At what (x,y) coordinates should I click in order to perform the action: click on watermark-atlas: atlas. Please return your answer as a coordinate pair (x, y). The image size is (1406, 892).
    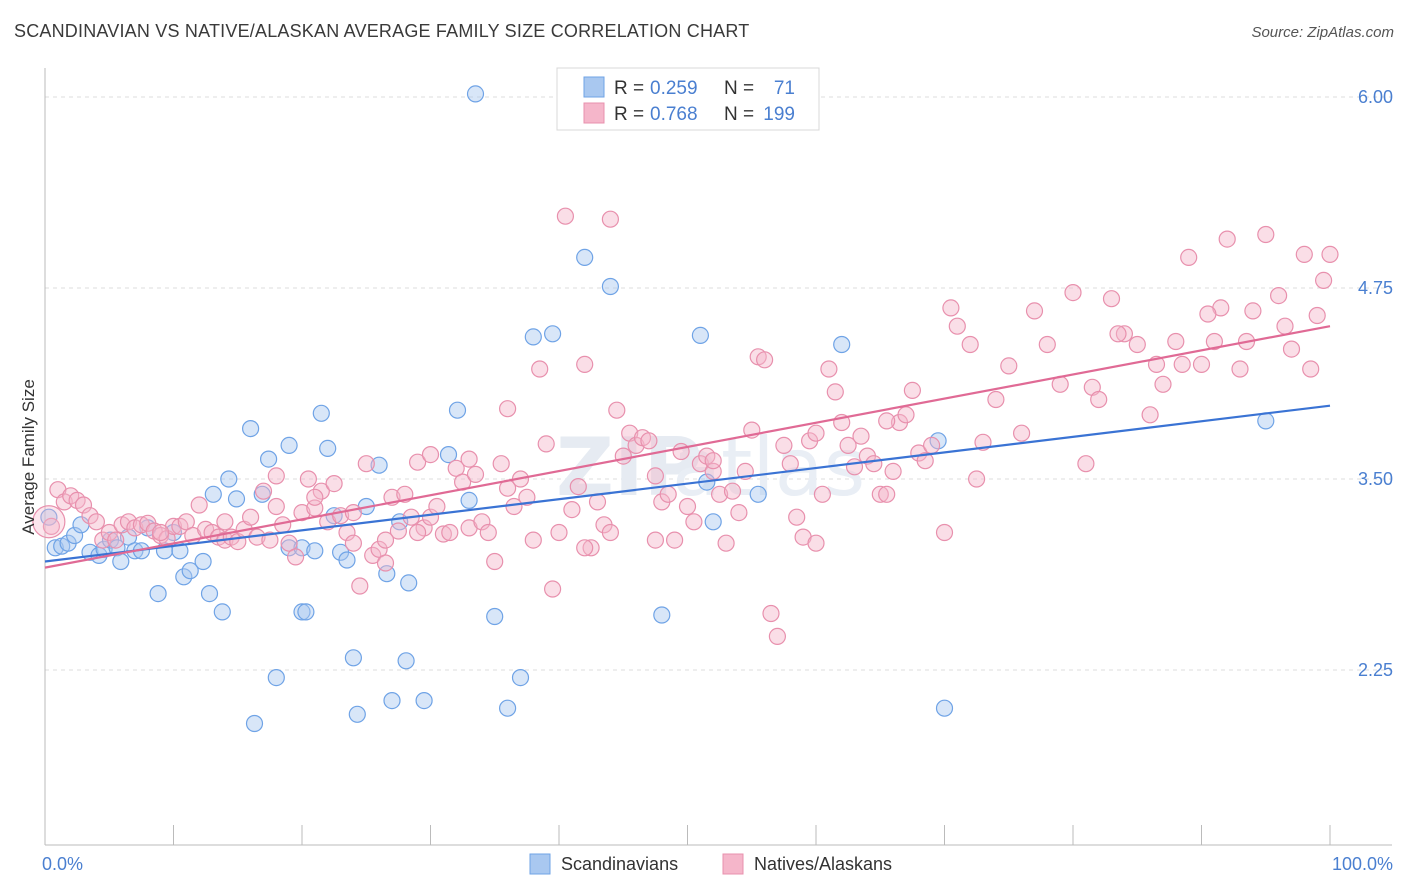
    Looking at the image, I should click on (768, 467).